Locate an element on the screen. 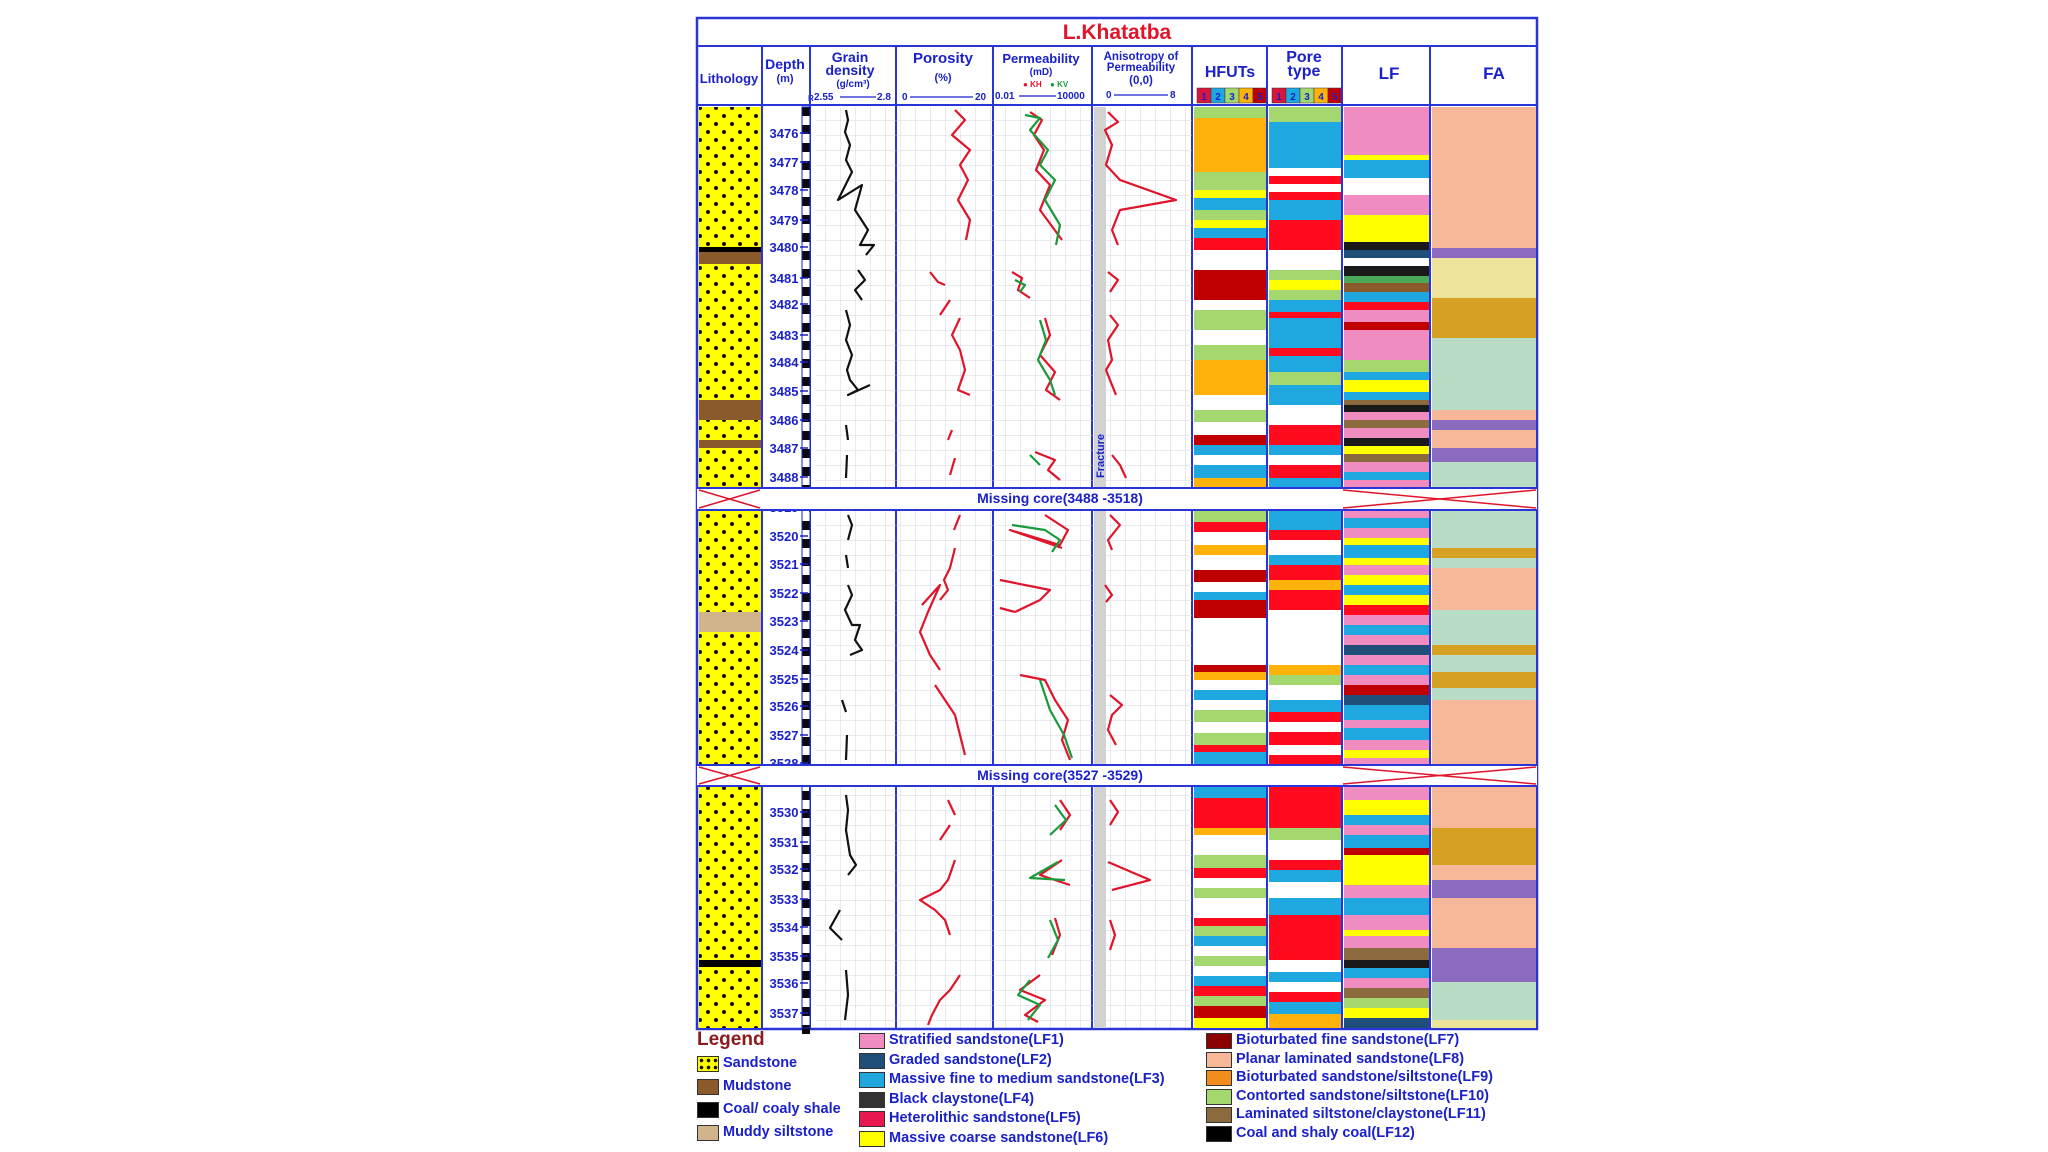 Image resolution: width=2048 pixels, height=1152 pixels. depth-label: 3522 is located at coordinates (784, 593).